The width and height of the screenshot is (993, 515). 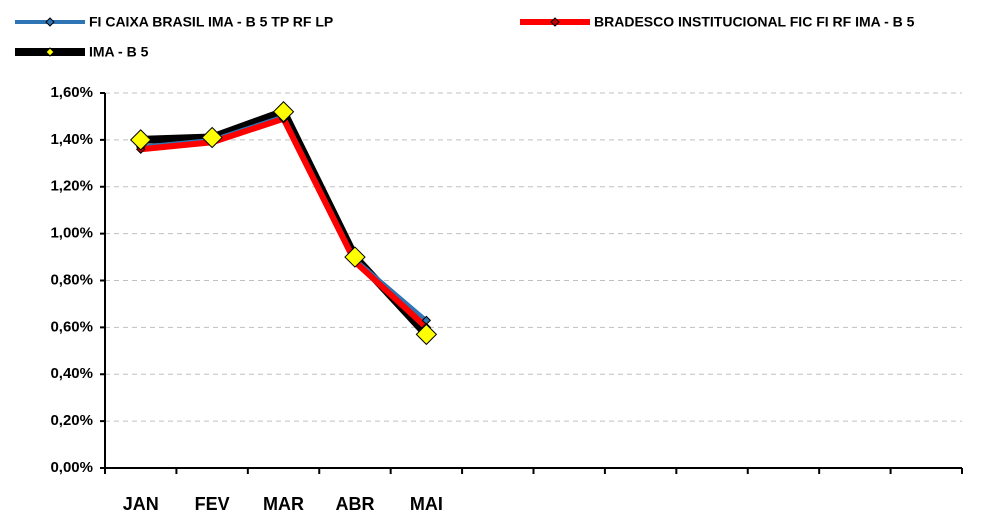 I want to click on x-tick-label: MAR, so click(x=283, y=504).